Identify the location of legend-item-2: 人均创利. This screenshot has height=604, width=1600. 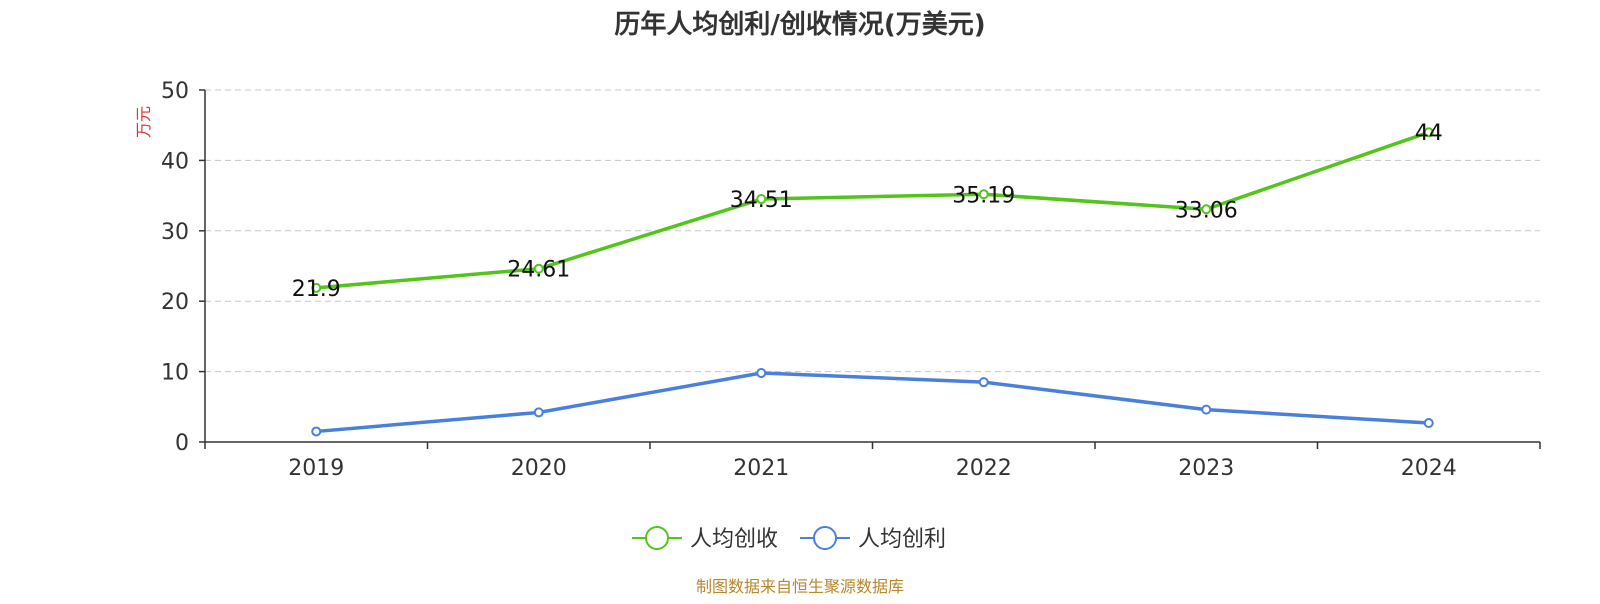
(873, 539).